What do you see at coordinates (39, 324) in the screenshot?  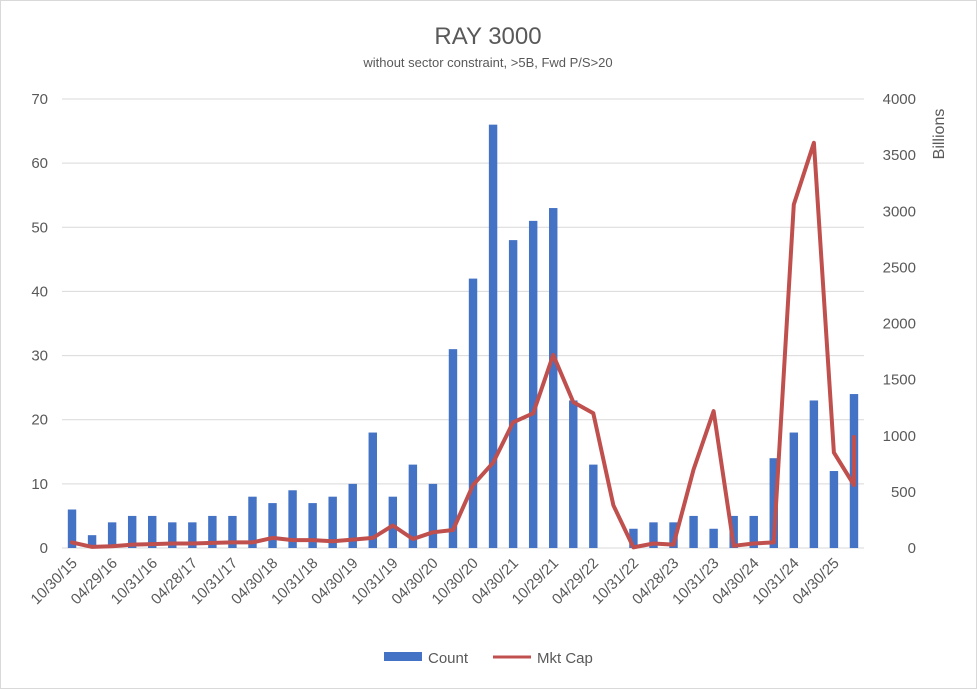 I see `primary-y-axis-ticks: 0 10 20 30 40 50 60 70` at bounding box center [39, 324].